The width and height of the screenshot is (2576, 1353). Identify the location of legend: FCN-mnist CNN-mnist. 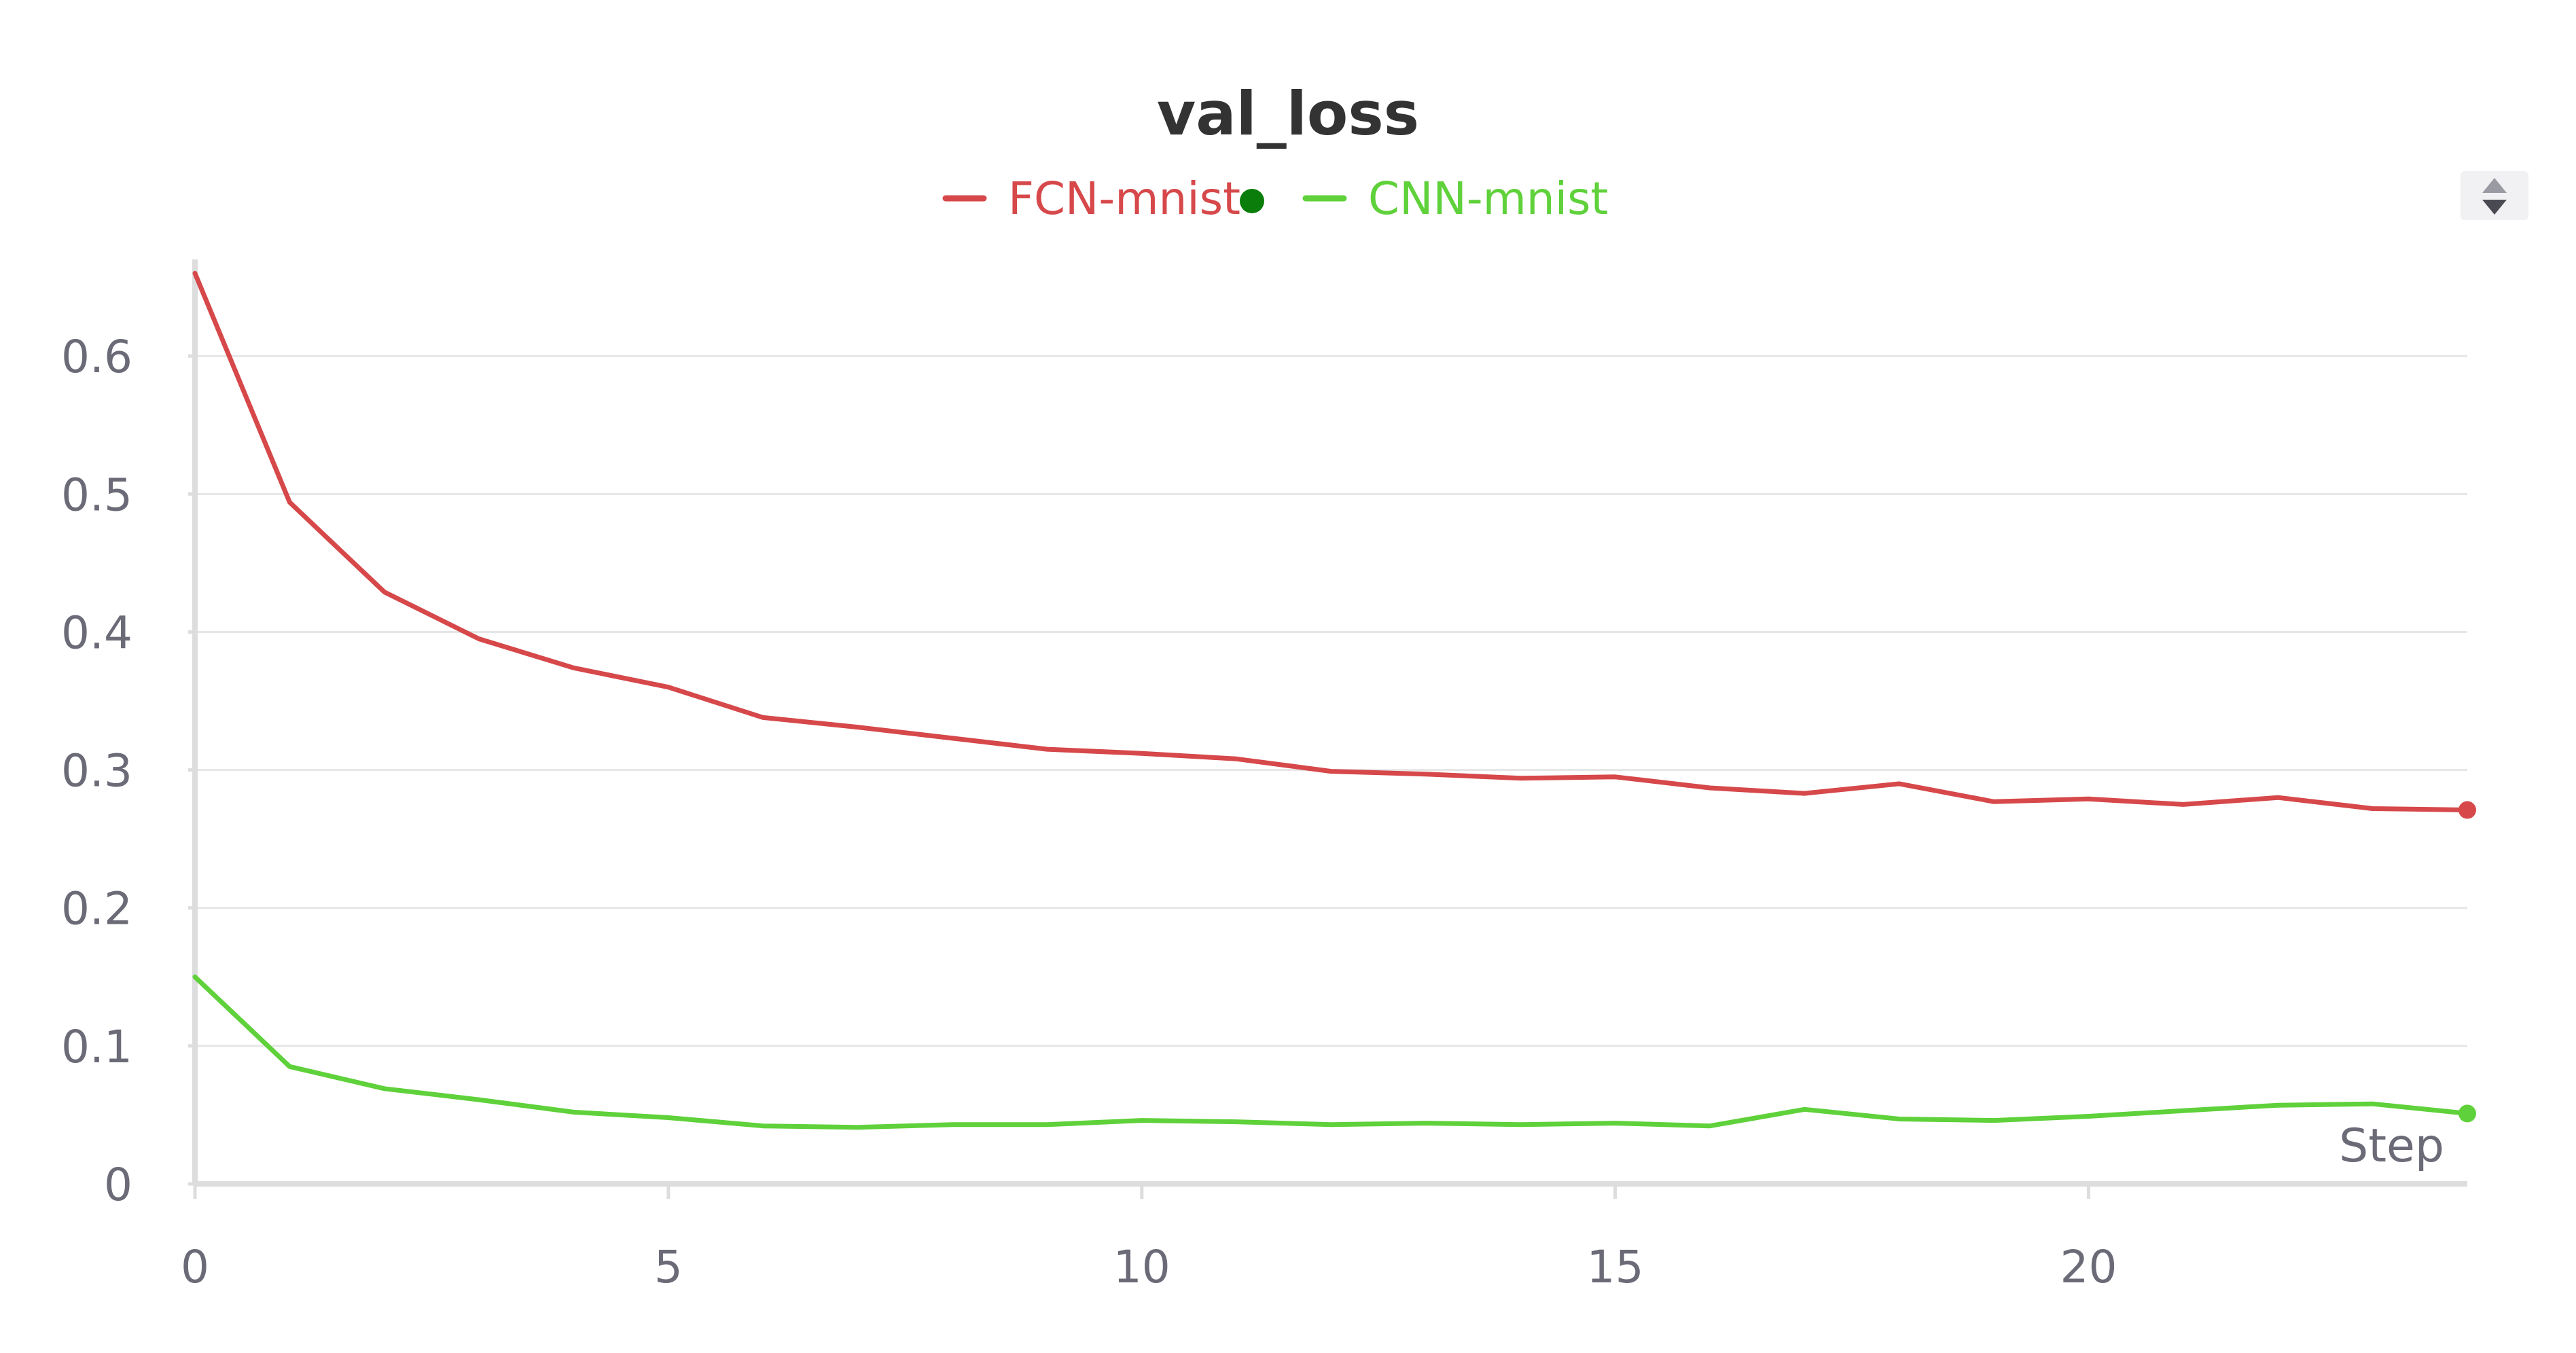
(1275, 199).